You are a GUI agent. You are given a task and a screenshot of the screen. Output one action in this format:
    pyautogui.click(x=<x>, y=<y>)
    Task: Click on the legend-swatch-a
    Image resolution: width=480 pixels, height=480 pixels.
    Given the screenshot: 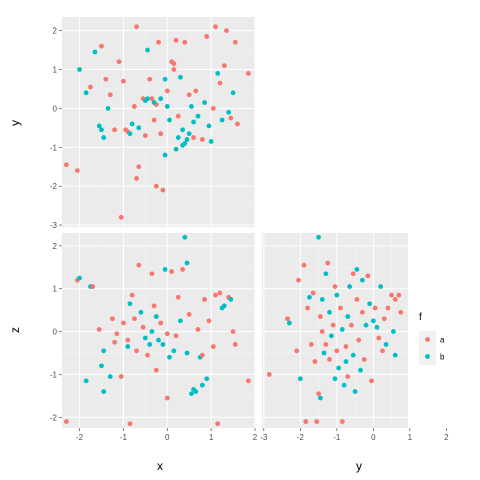 What is the action you would take?
    pyautogui.click(x=427, y=339)
    